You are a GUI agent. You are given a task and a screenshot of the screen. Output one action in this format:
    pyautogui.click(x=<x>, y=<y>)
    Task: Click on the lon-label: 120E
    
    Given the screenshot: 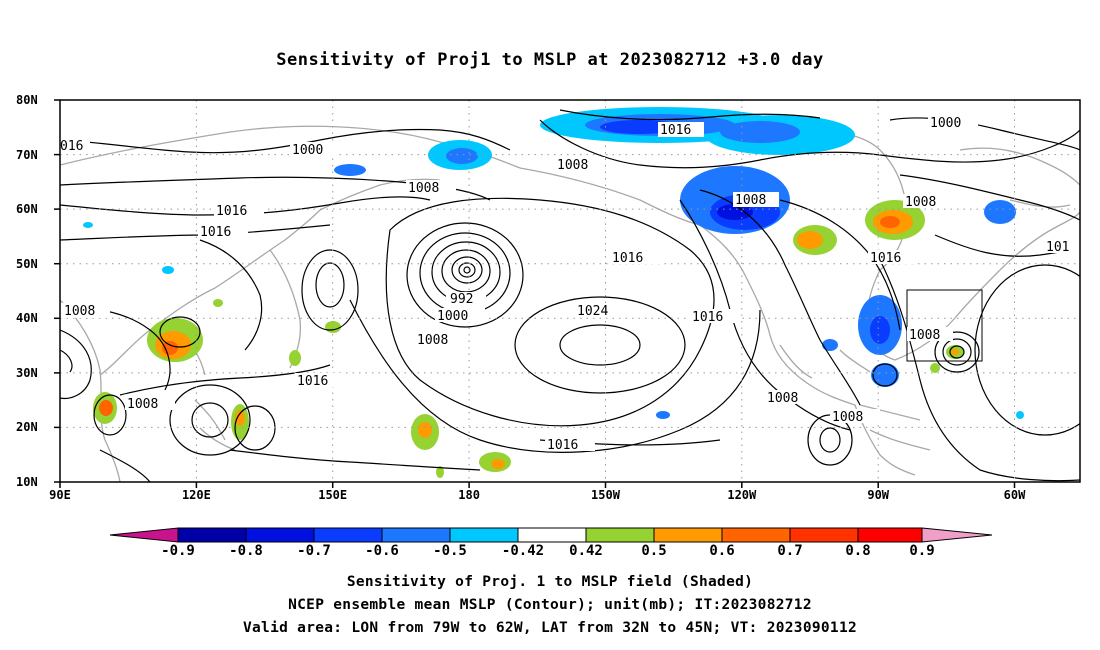 What is the action you would take?
    pyautogui.click(x=196, y=495)
    